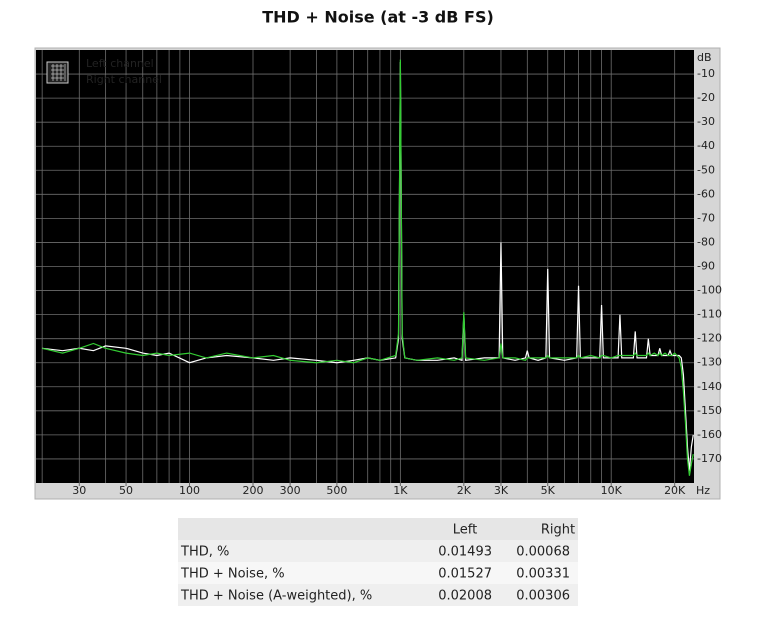 The height and width of the screenshot is (619, 757). Describe the element at coordinates (465, 574) in the screenshot. I see `table-cell: 0.01527` at that location.